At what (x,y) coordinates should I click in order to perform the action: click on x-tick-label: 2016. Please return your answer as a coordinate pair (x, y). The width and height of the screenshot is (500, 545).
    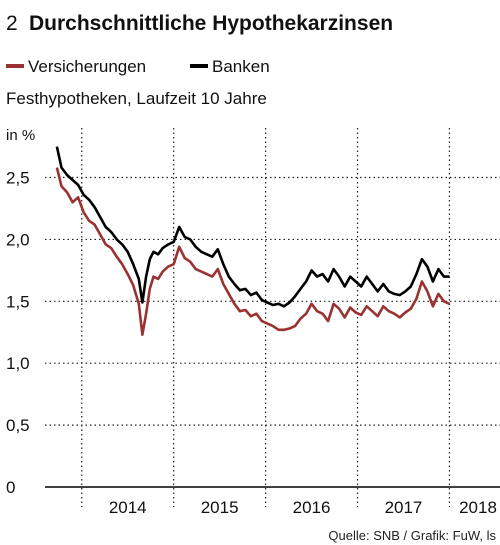
    Looking at the image, I should click on (312, 507).